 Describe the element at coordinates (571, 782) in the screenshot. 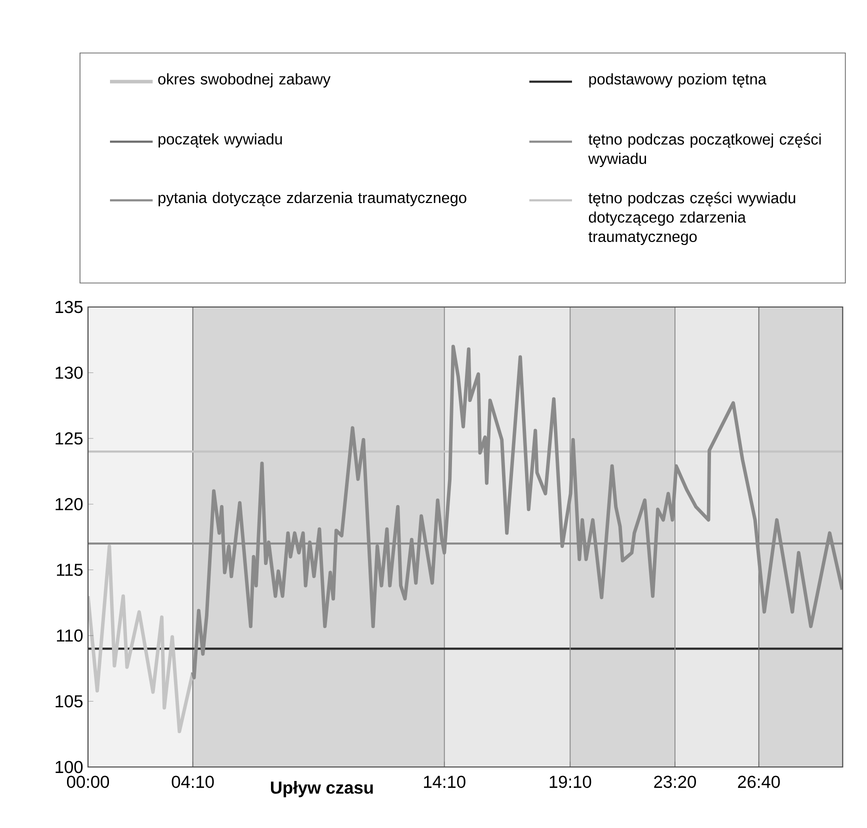

I see `x-tick-label: 19:10` at that location.